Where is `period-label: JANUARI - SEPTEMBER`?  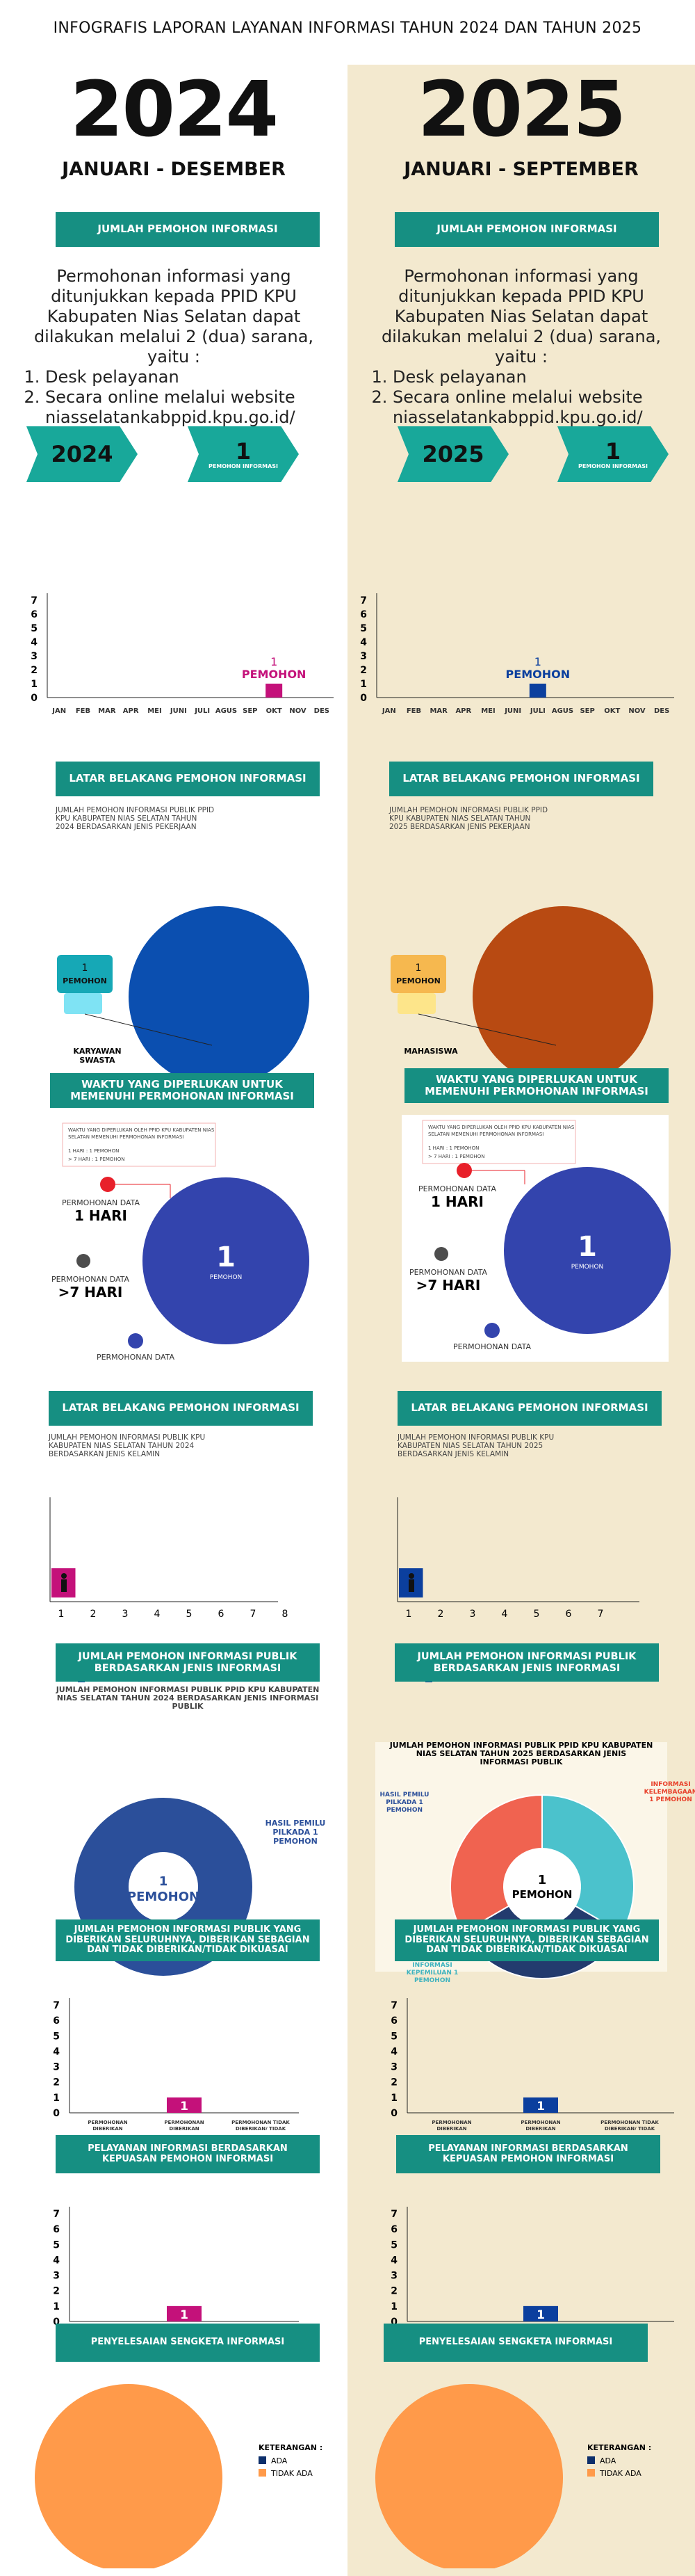
period-label: JANUARI - SEPTEMBER is located at coordinates (521, 169).